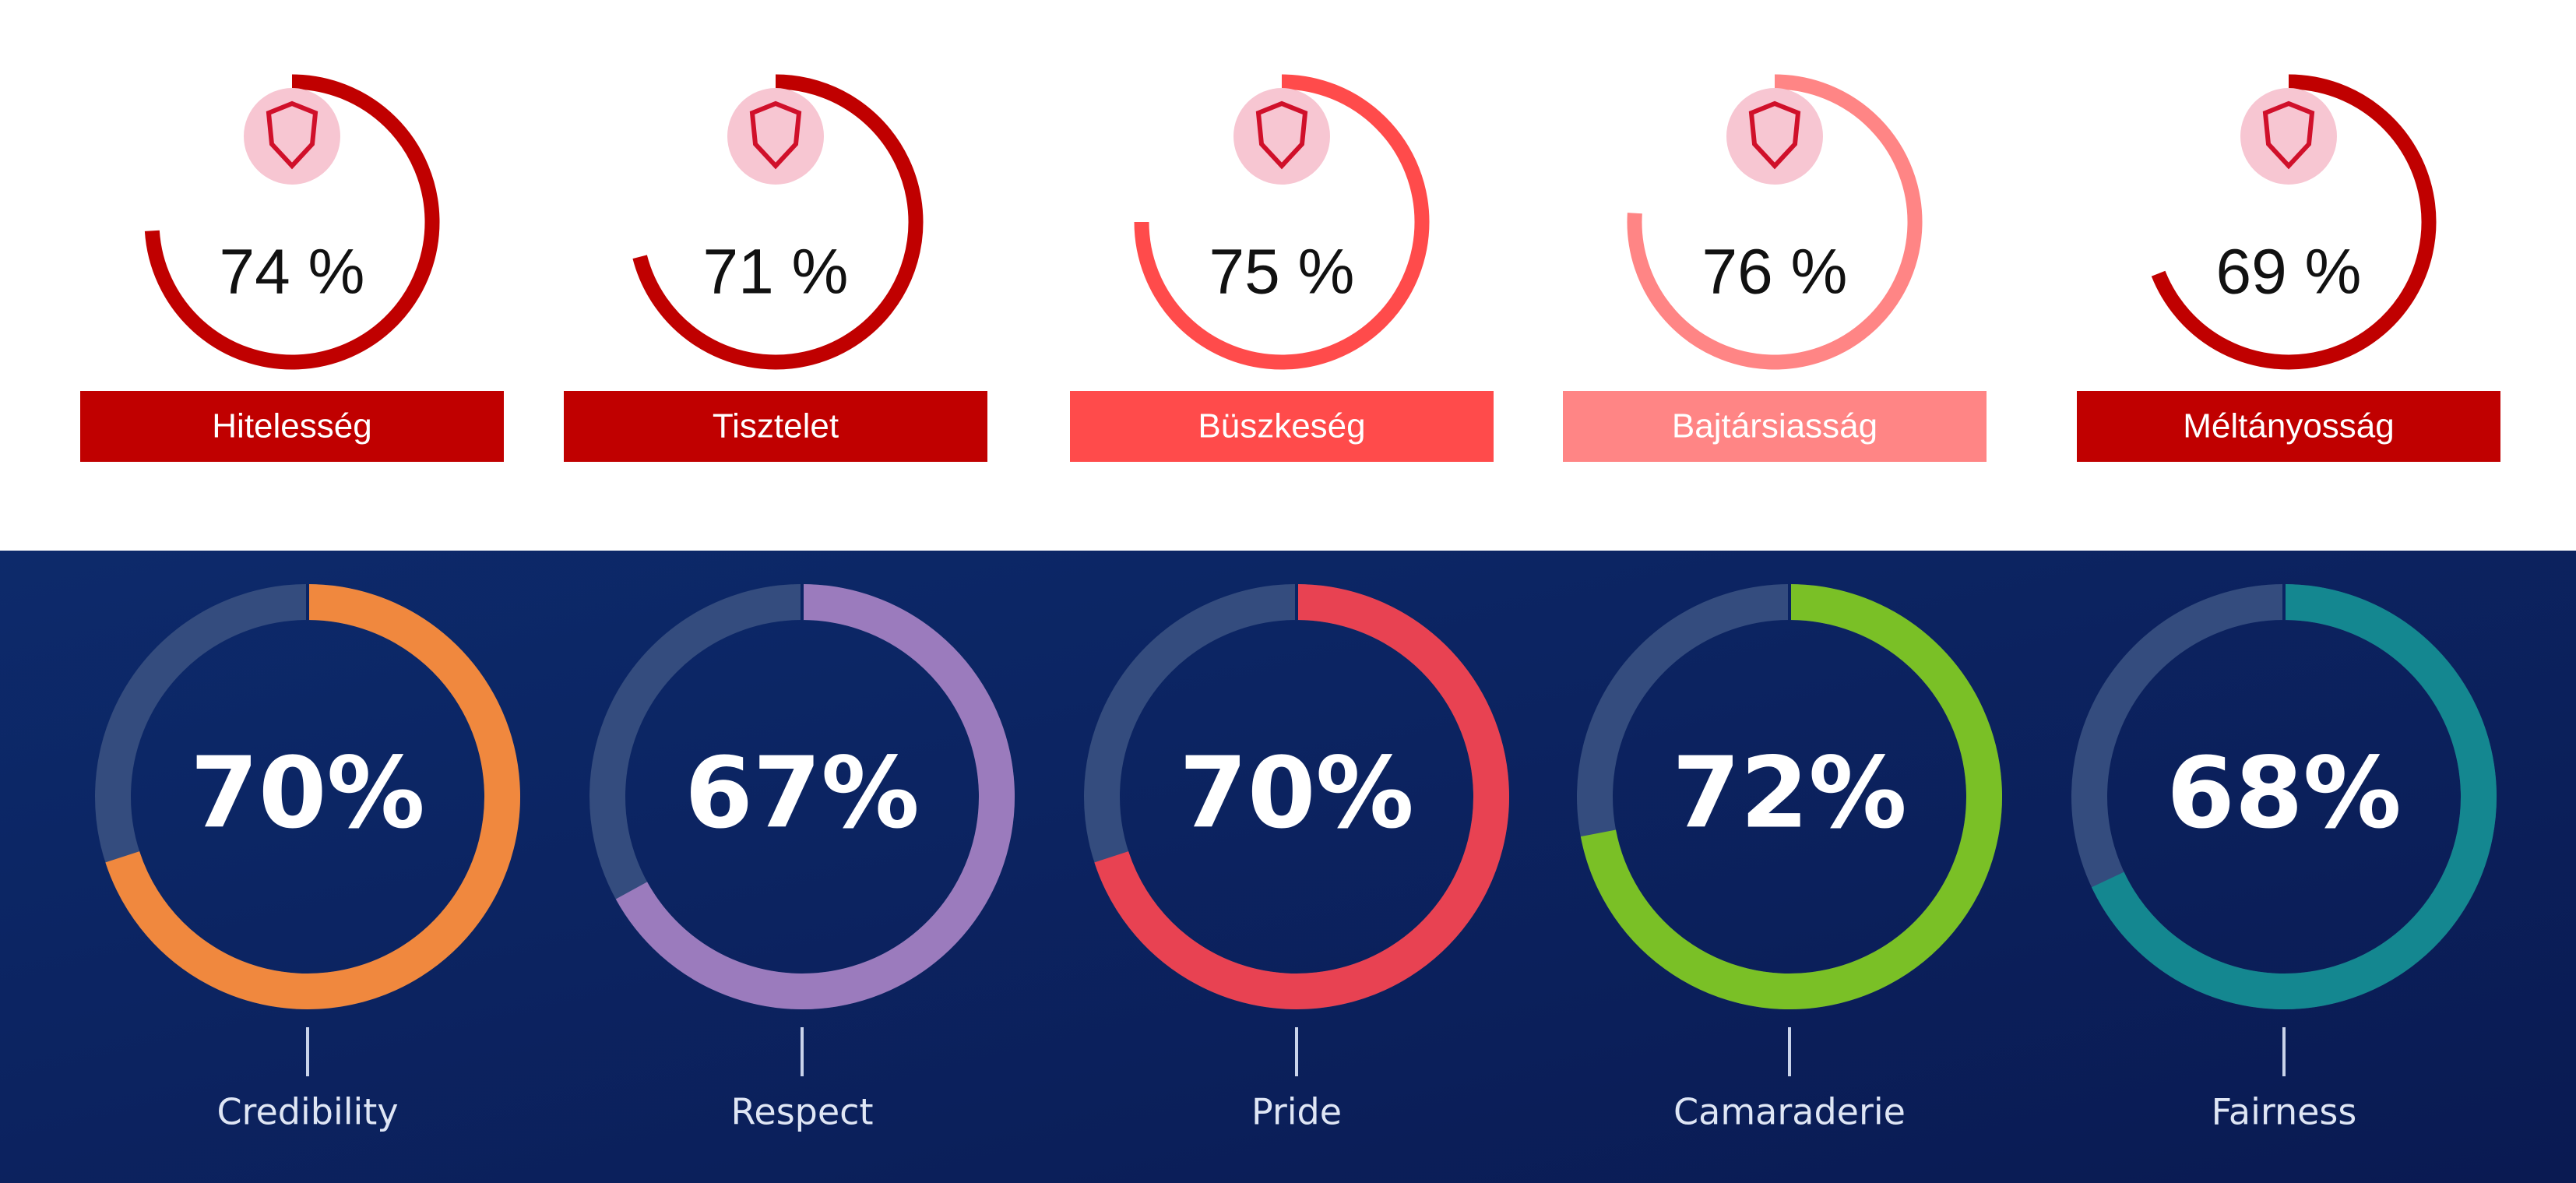 This screenshot has height=1183, width=2576. I want to click on category-label: Pride, so click(1296, 1112).